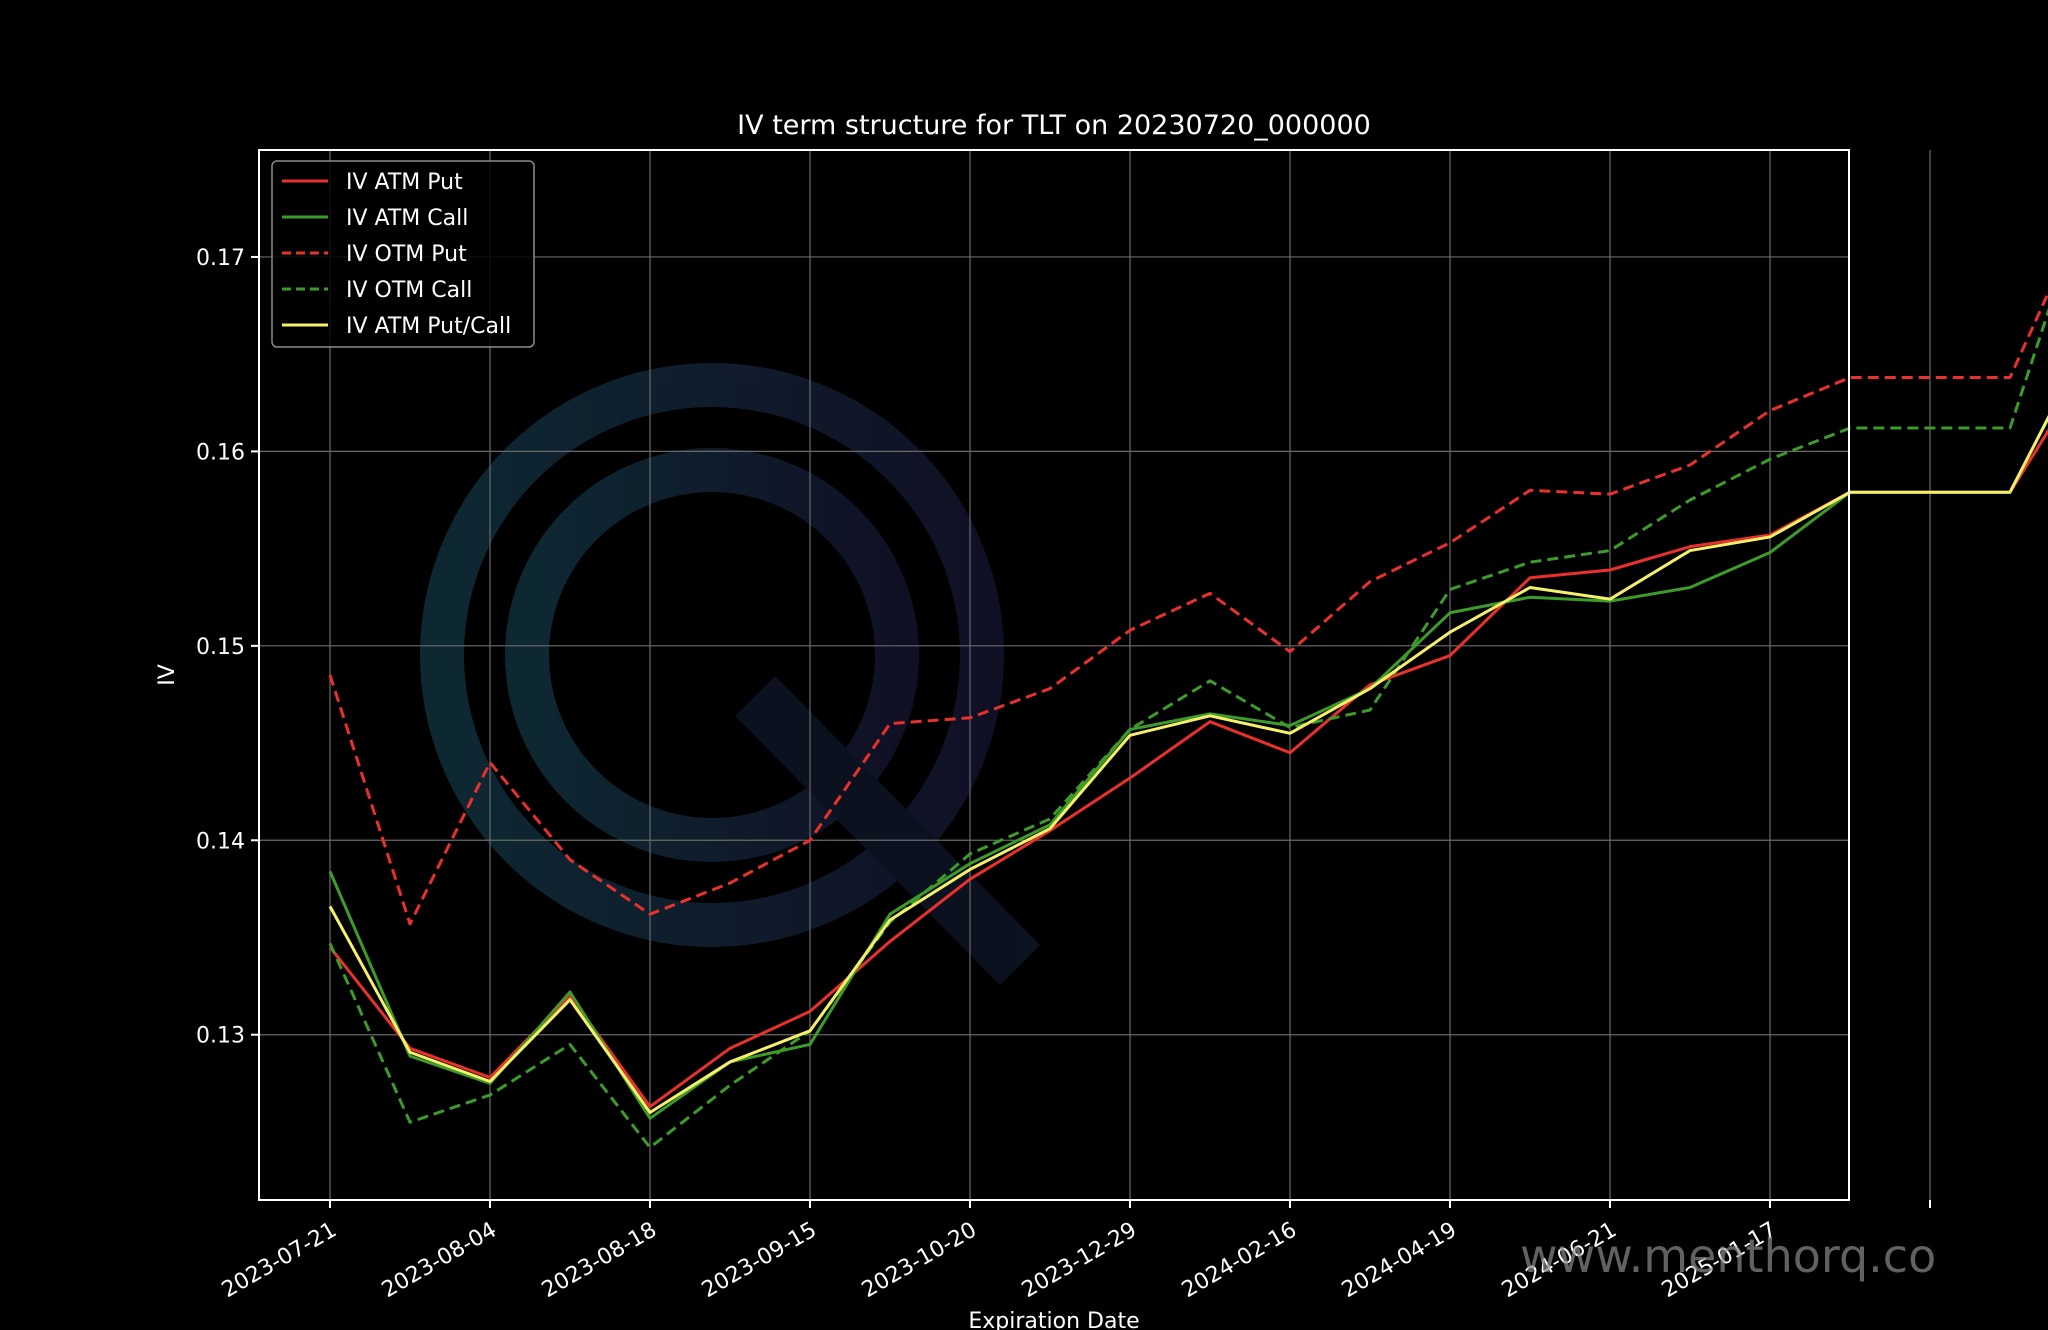 The image size is (2048, 1330). I want to click on legend-box, so click(403, 254).